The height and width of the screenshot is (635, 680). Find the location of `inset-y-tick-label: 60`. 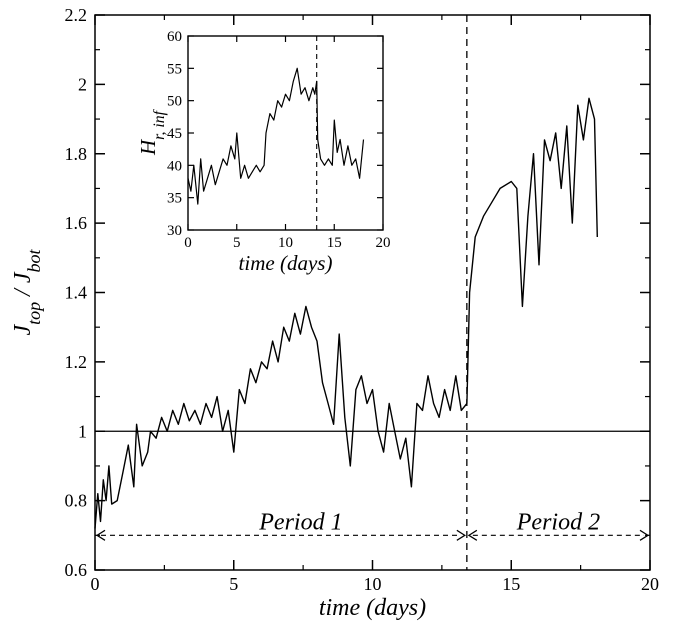

inset-y-tick-label: 60 is located at coordinates (174, 37).